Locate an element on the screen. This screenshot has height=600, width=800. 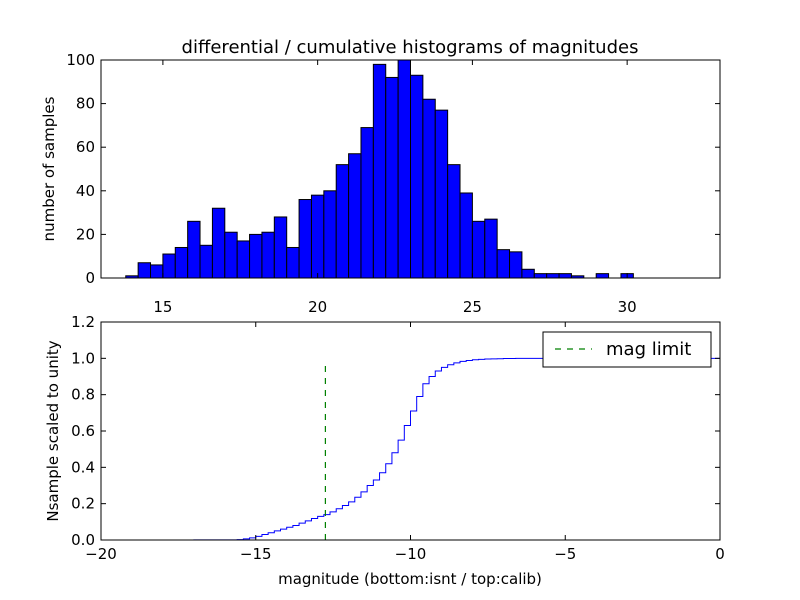
bottom-y-tick-label: 0.0 is located at coordinates (83, 540).